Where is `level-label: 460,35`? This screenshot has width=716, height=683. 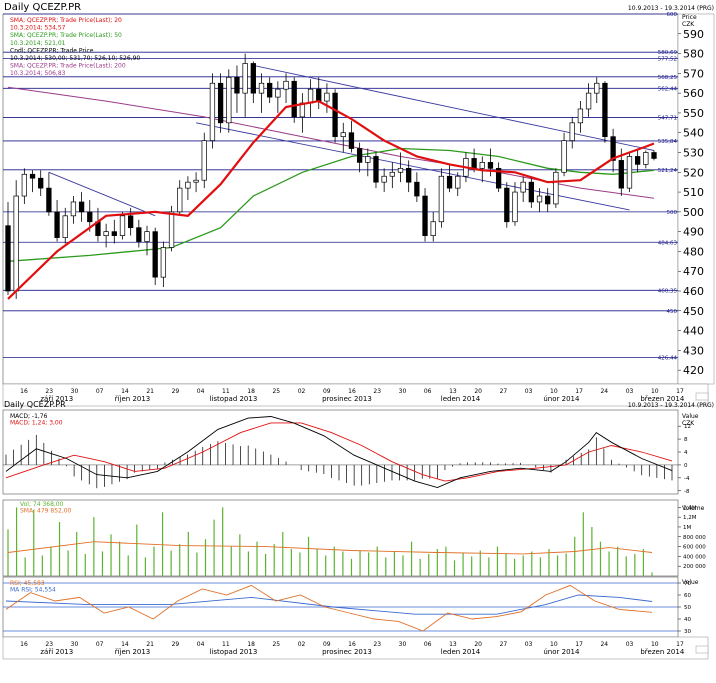 level-label: 460,35 is located at coordinates (668, 291).